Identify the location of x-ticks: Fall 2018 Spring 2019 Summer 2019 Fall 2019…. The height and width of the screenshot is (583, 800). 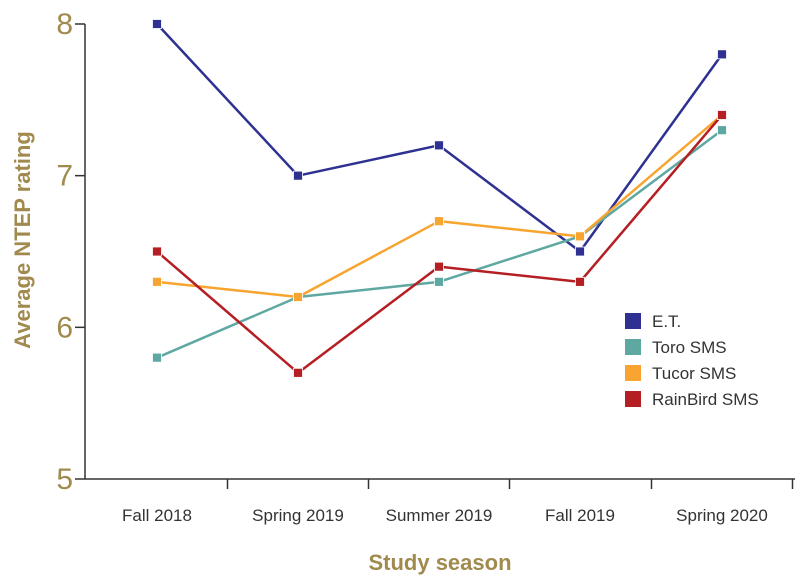
(458, 502).